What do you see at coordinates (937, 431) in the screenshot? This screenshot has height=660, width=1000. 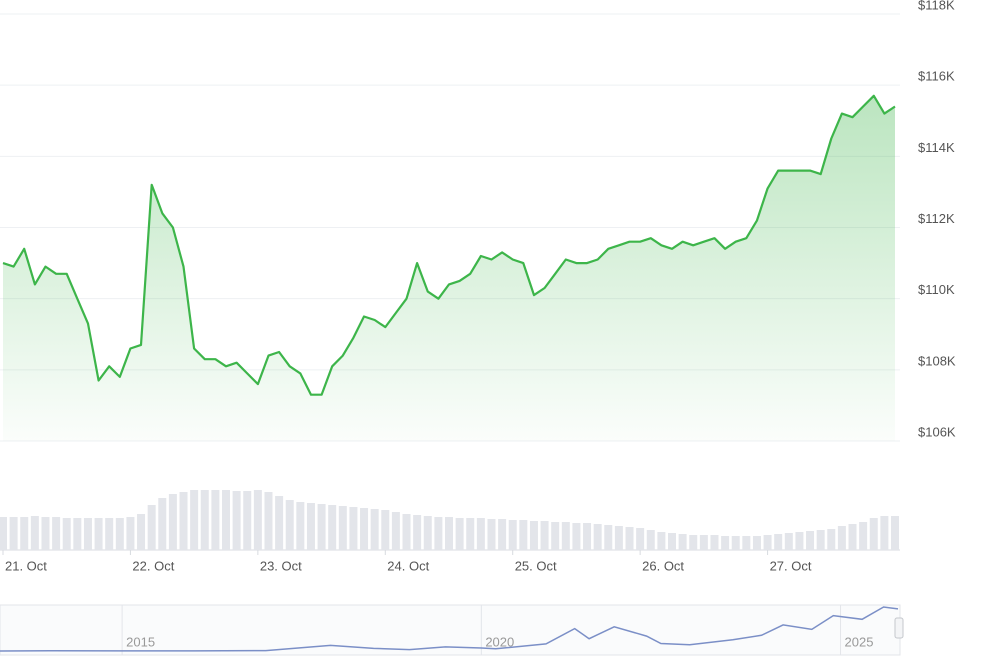 I see `y-tick-label: $106K` at bounding box center [937, 431].